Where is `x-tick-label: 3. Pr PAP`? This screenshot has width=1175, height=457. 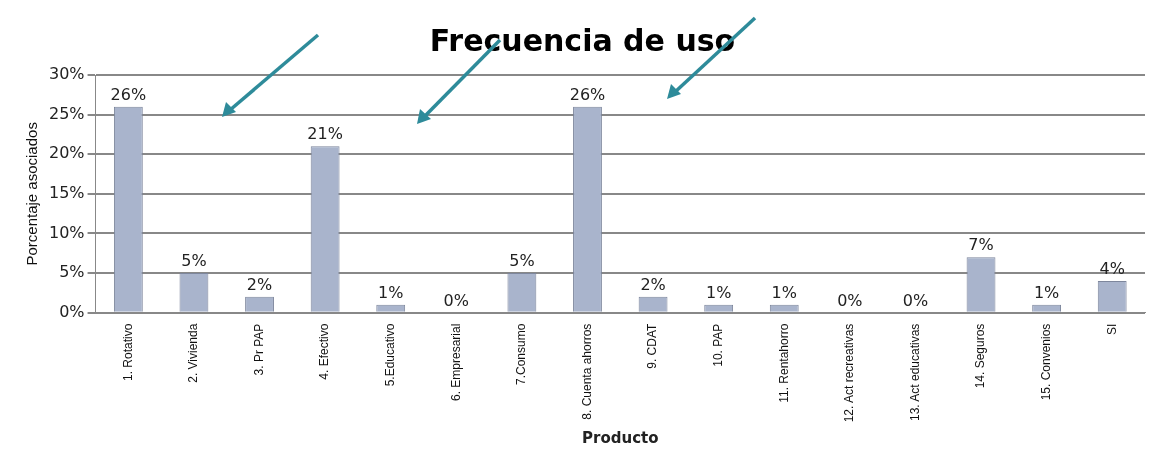 x-tick-label: 3. Pr PAP is located at coordinates (258, 349).